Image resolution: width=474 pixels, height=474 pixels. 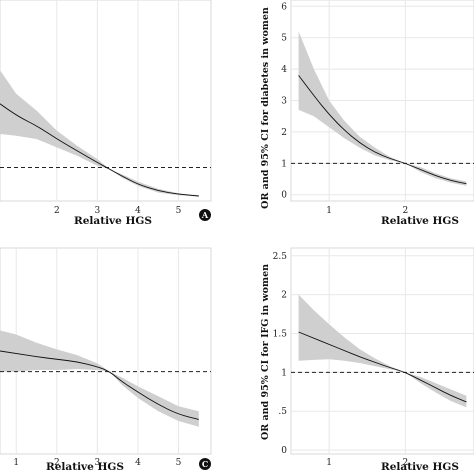 What do you see at coordinates (284, 70) in the screenshot?
I see `panel-b-y-tick-4: 4` at bounding box center [284, 70].